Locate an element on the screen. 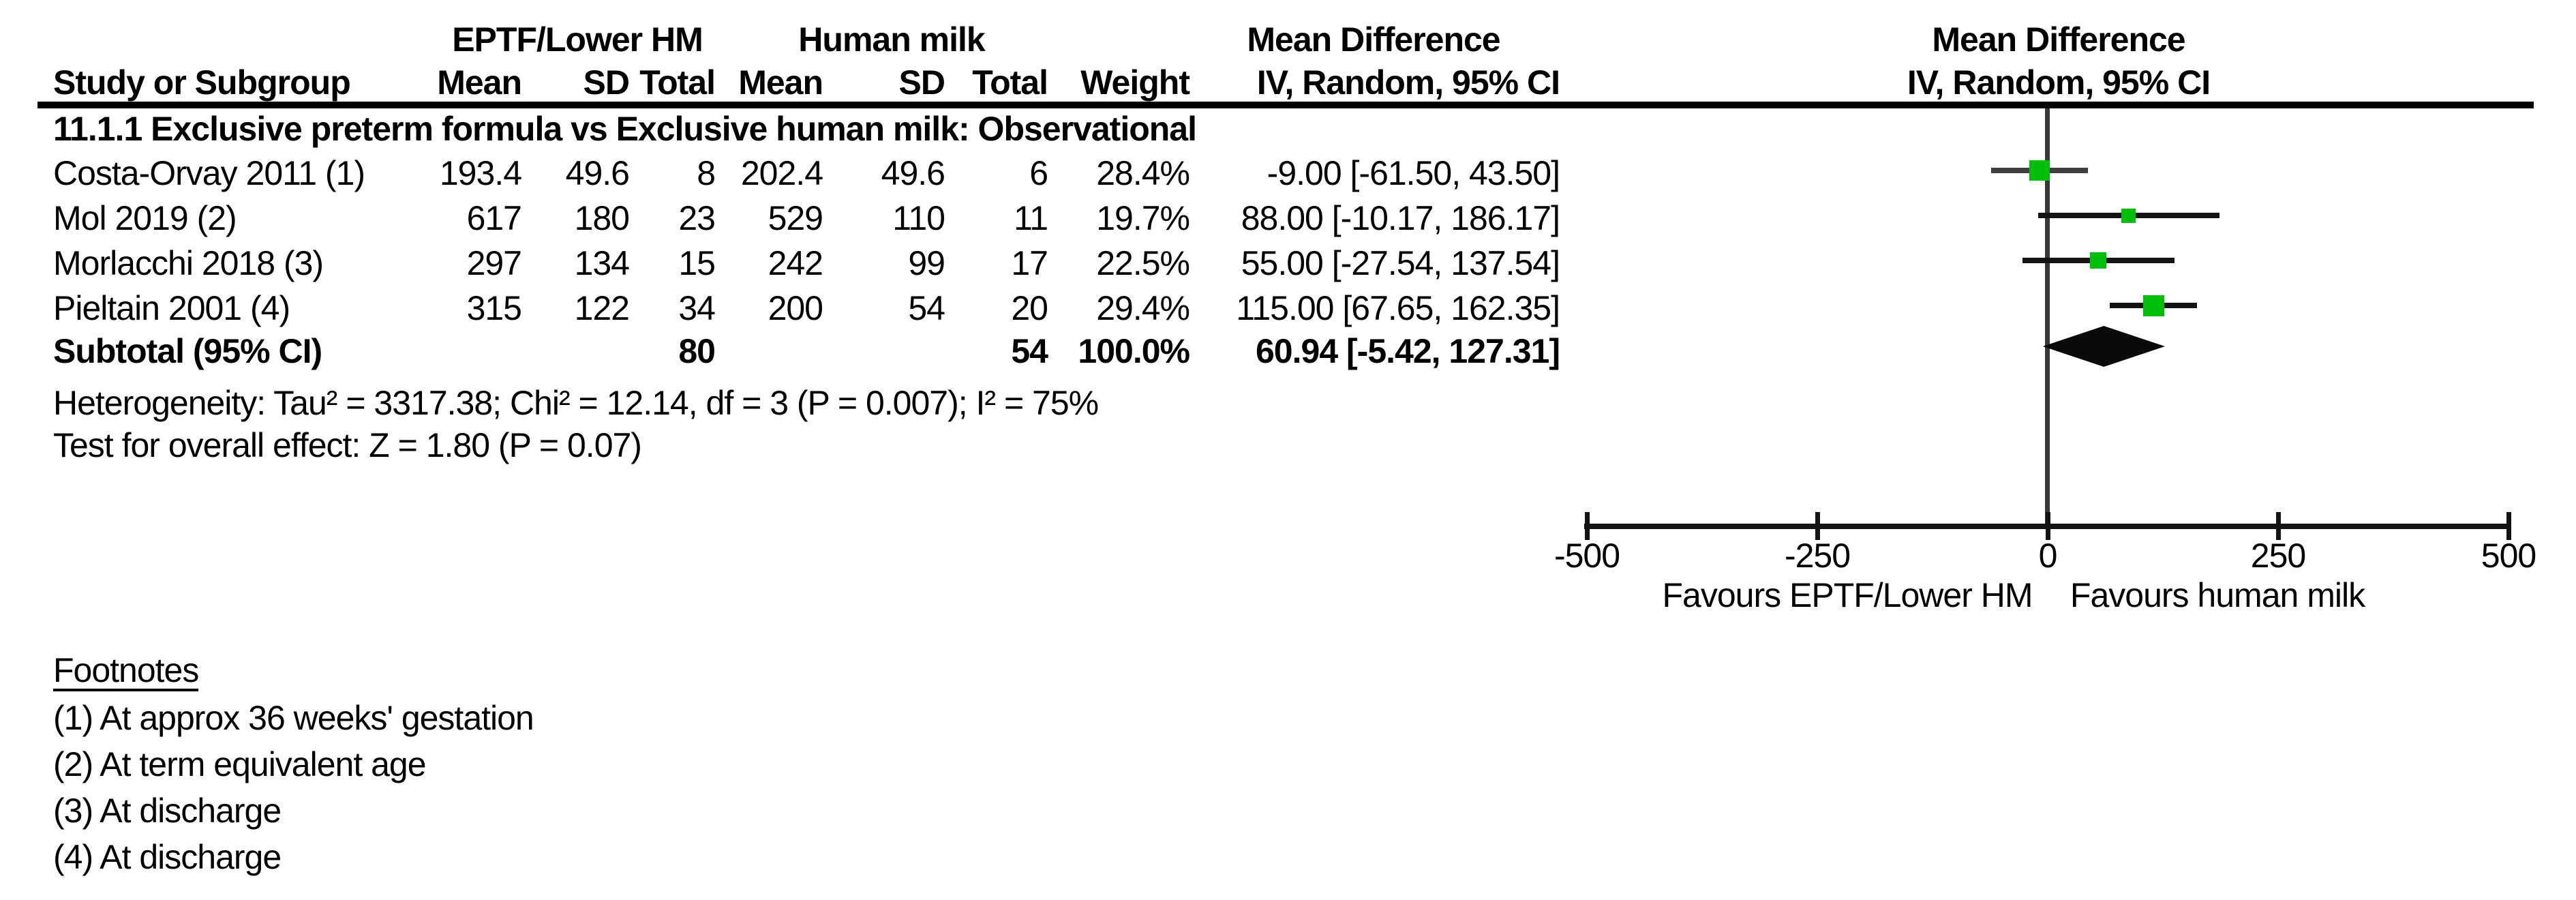  subtotal-weight: 100.0% is located at coordinates (1134, 351).